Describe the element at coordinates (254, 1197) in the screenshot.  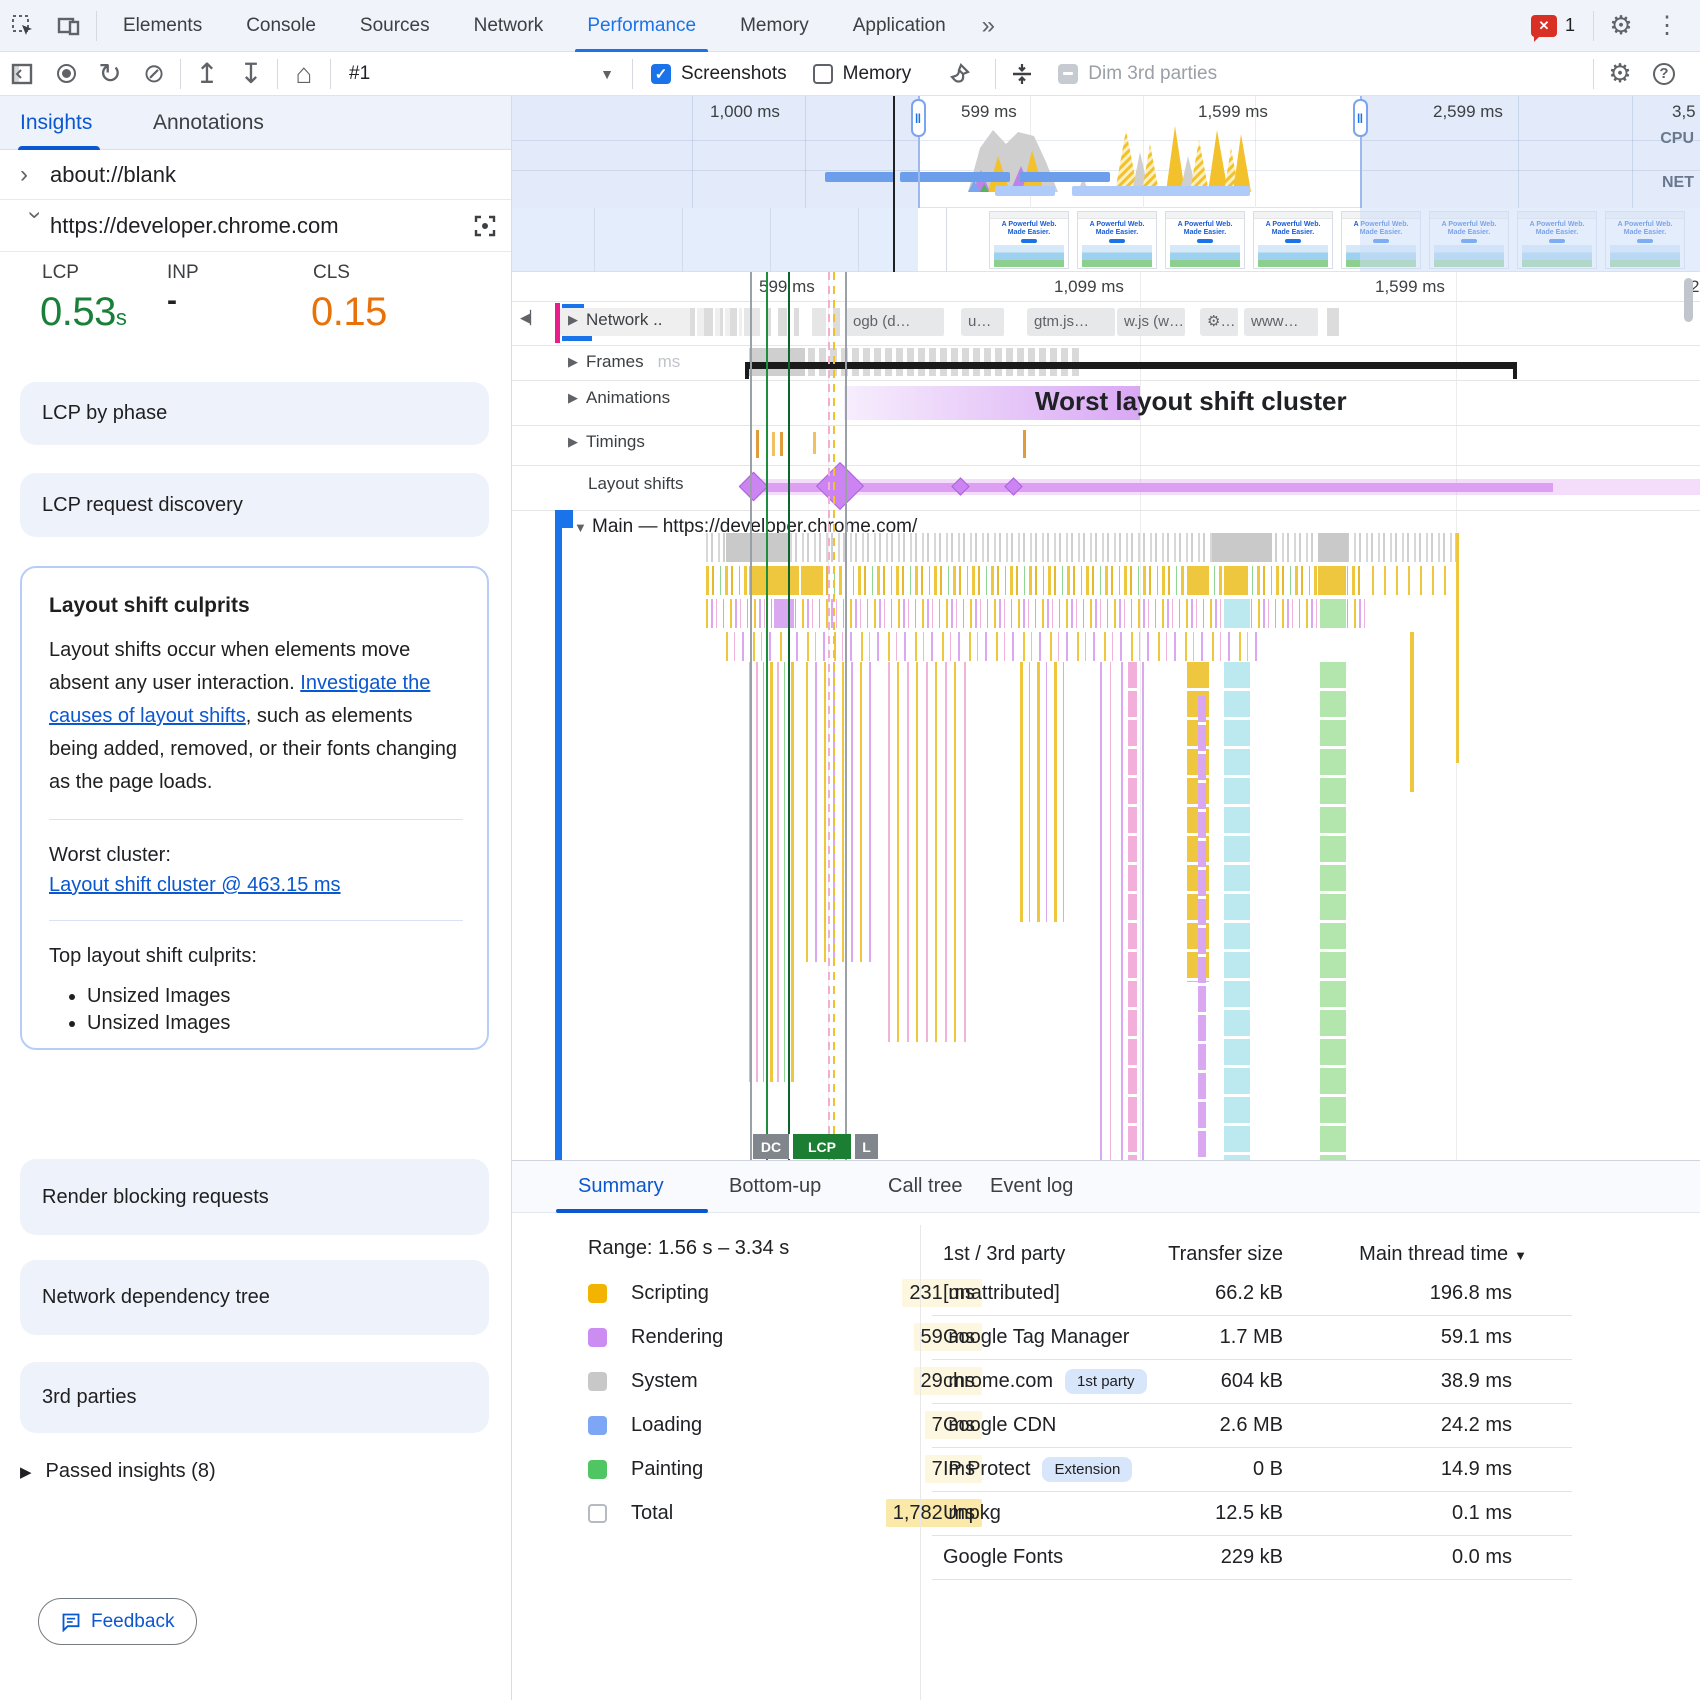
I see `insight-card-render-blocking: Render blocking requests` at that location.